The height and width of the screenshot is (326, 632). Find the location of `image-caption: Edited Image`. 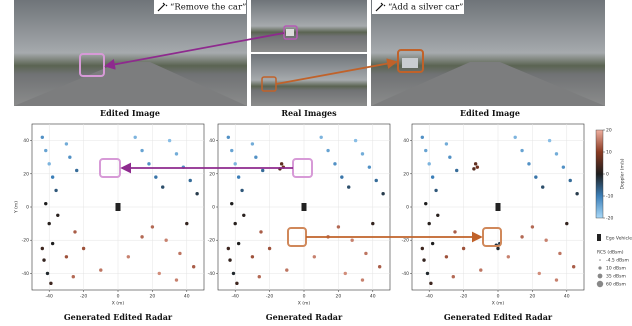

image-caption: Edited Image is located at coordinates (490, 113).